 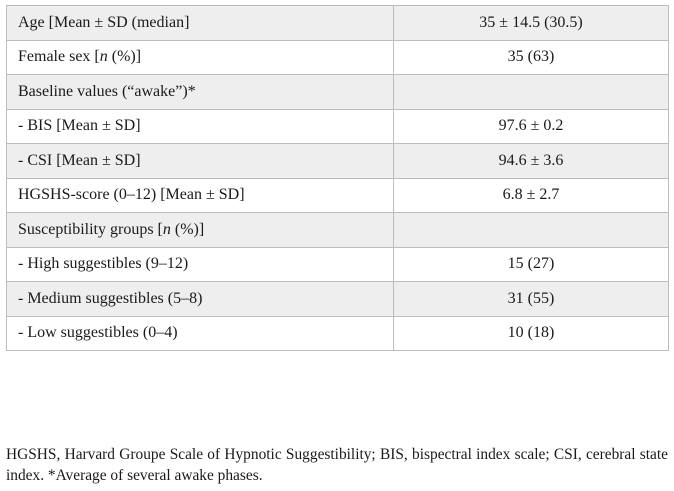 What do you see at coordinates (531, 333) in the screenshot?
I see `row-value: 10 (18)` at bounding box center [531, 333].